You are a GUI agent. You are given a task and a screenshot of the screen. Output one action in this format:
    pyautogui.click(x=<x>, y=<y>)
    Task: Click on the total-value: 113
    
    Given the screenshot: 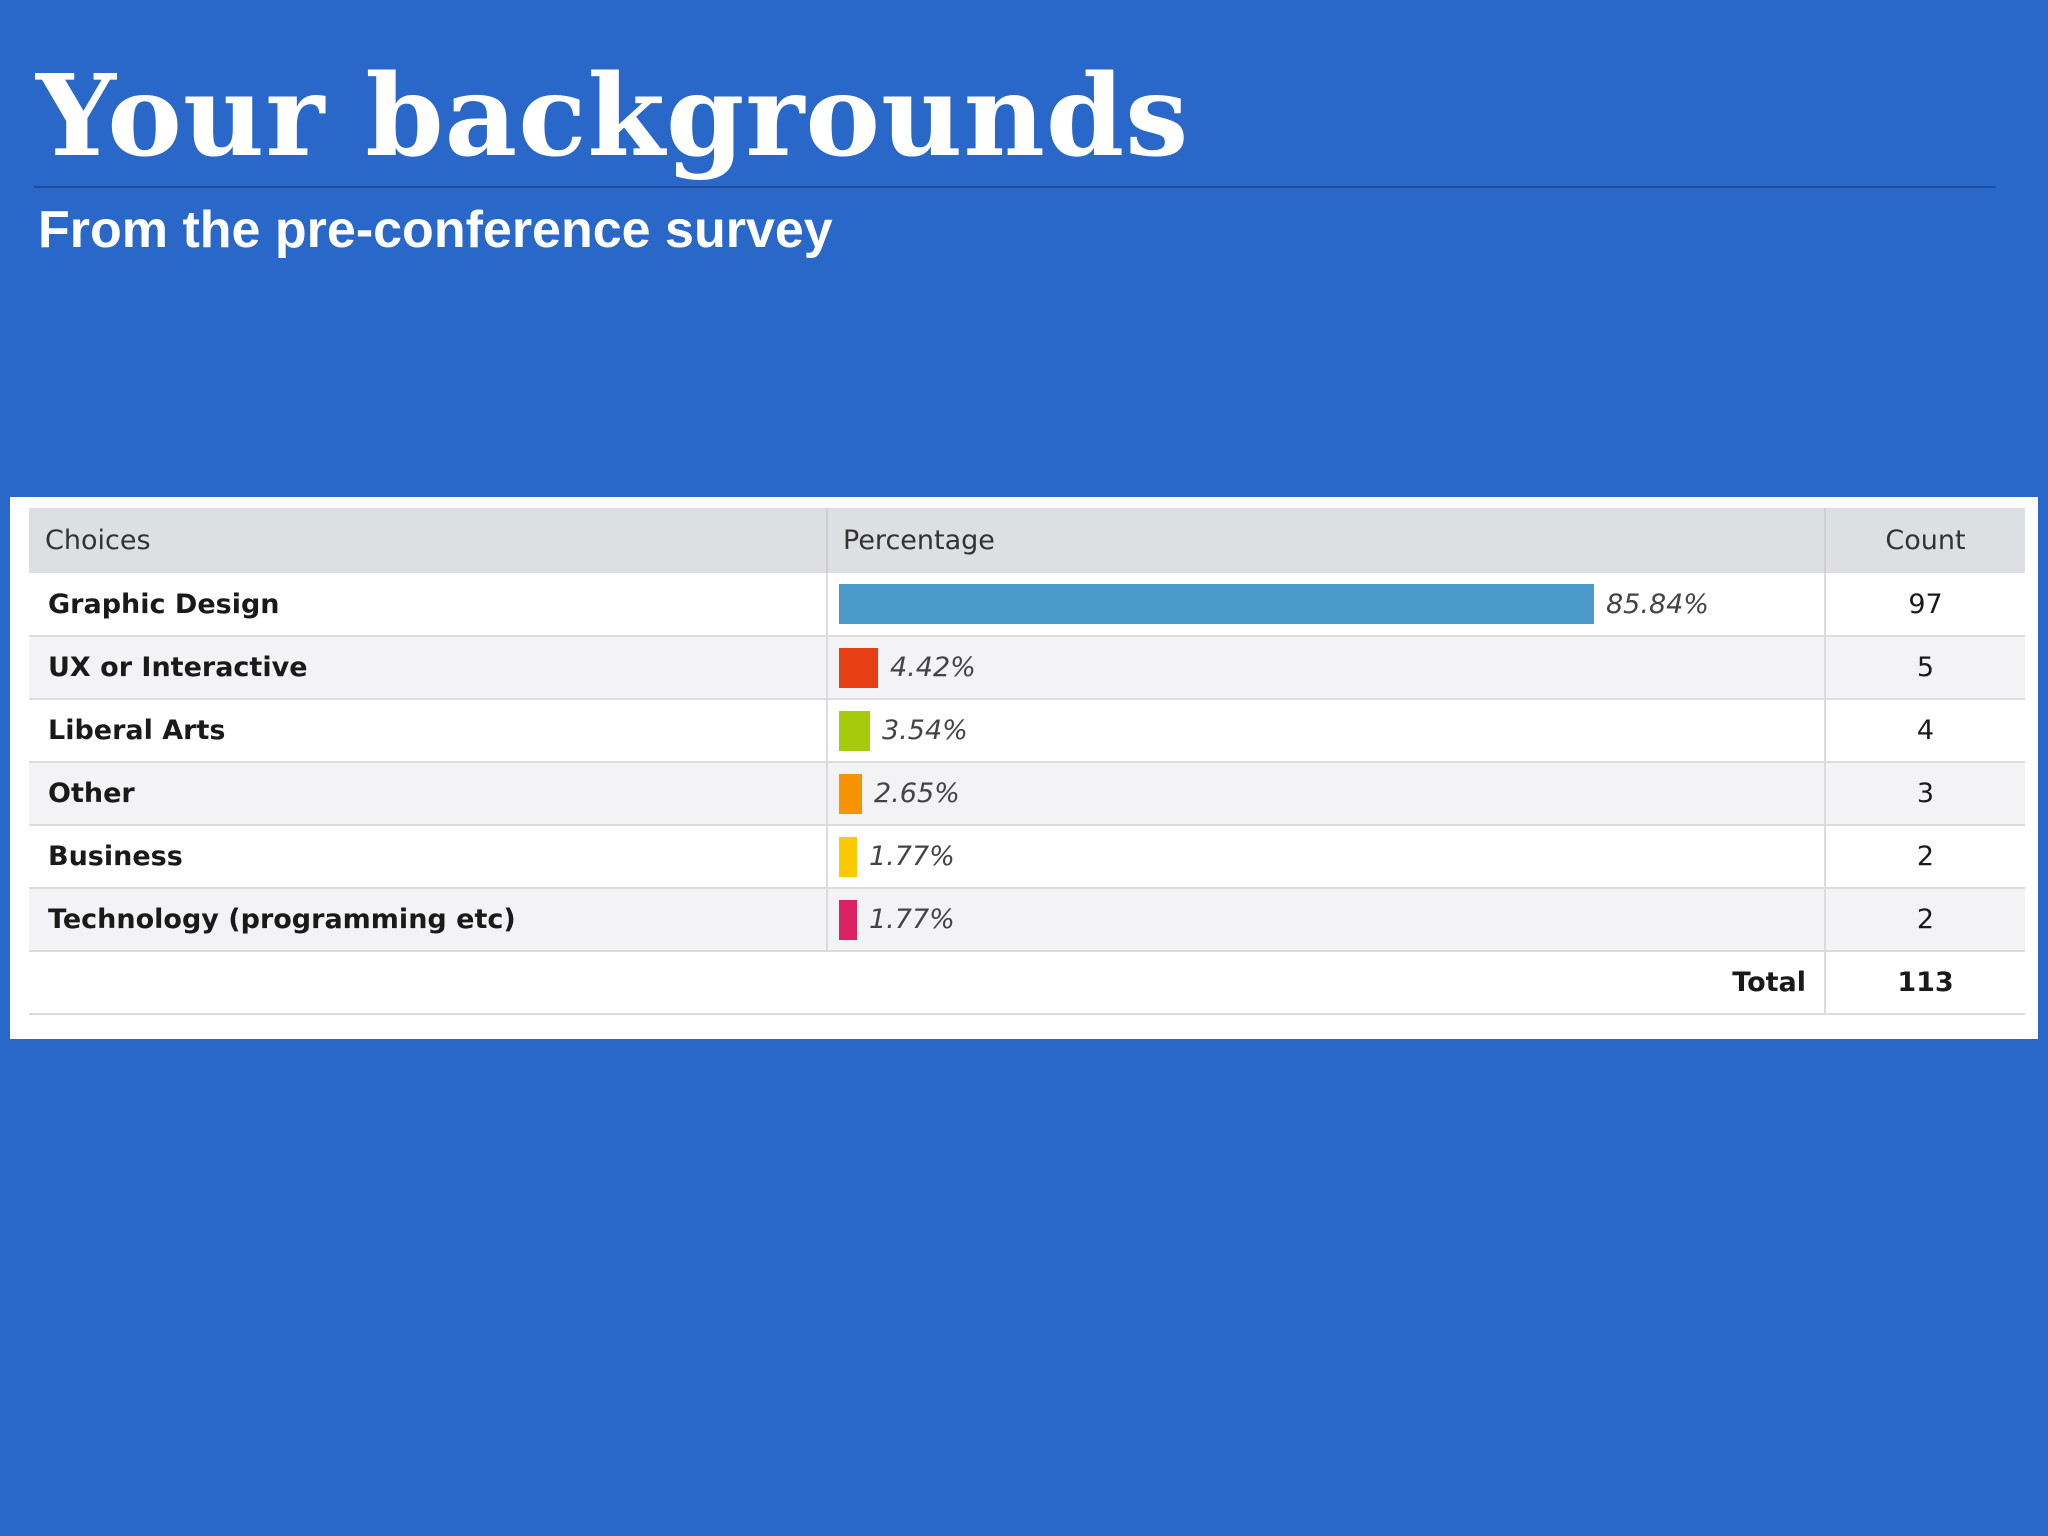 What is the action you would take?
    pyautogui.click(x=1924, y=983)
    